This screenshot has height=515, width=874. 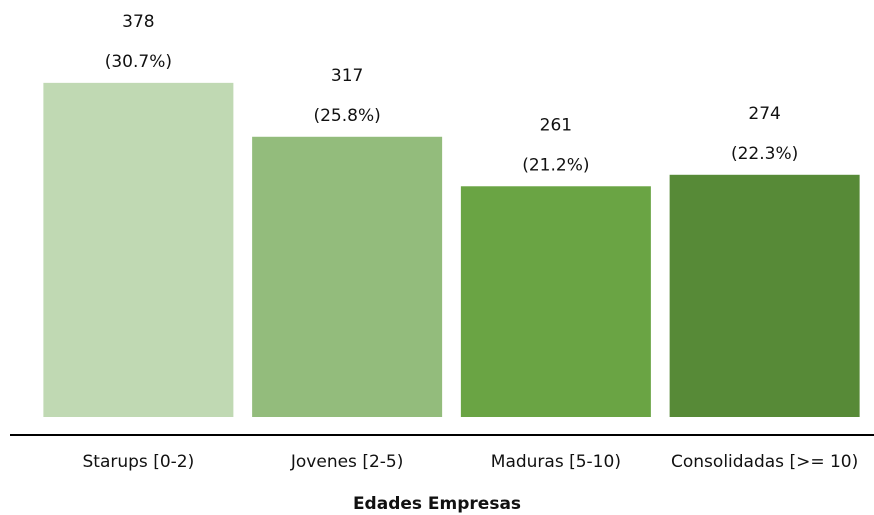 What do you see at coordinates (139, 462) in the screenshot?
I see `x-tick-label: Starups [0-2)` at bounding box center [139, 462].